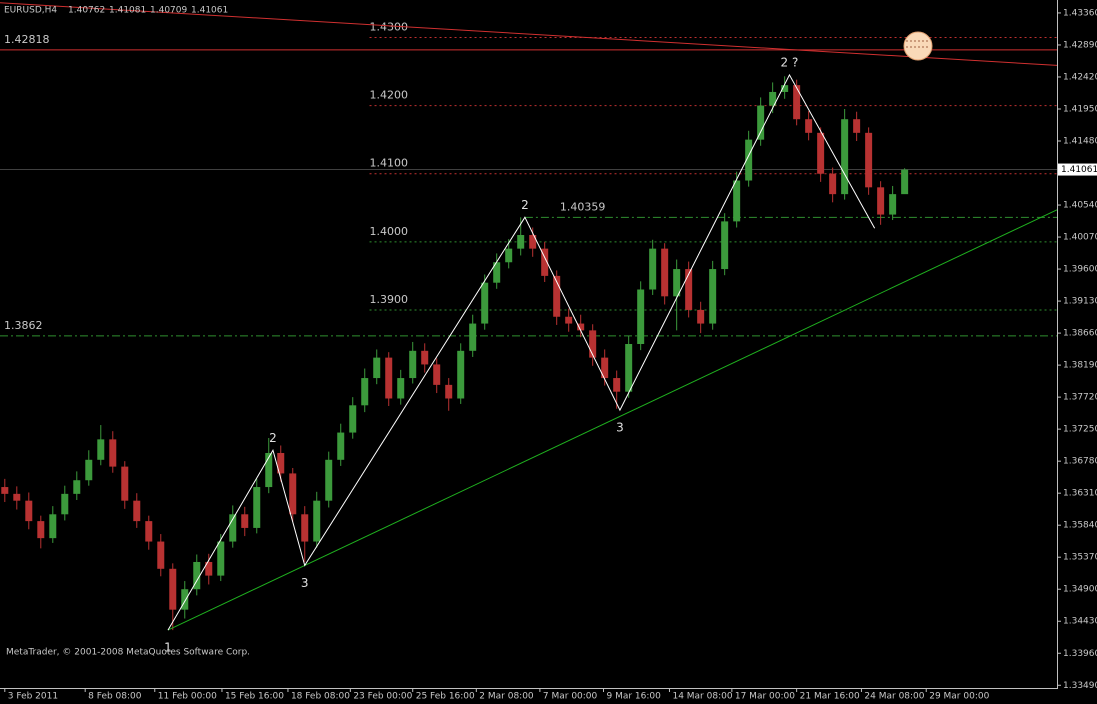 The height and width of the screenshot is (704, 1097). I want to click on y-tick-label: 1.34900, so click(1080, 590).